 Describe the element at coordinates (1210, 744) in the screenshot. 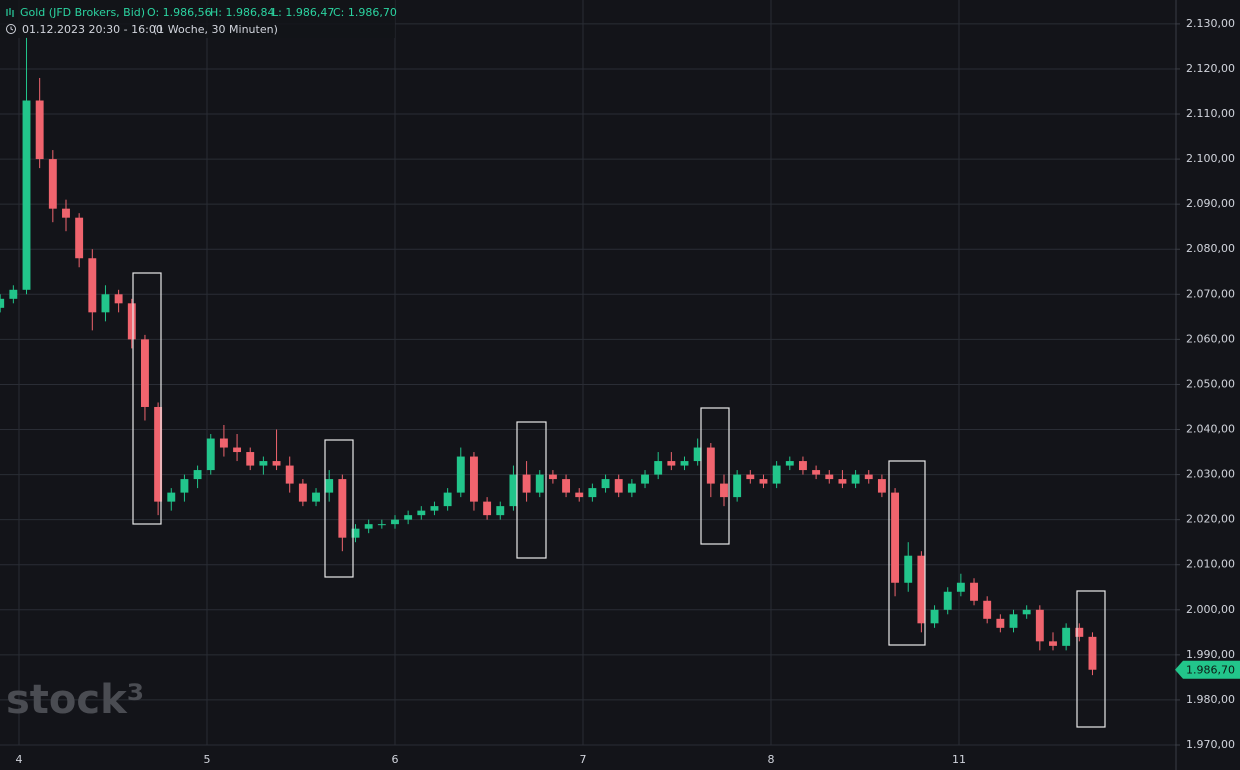

I see `y-tick-label: 1.970,00` at that location.